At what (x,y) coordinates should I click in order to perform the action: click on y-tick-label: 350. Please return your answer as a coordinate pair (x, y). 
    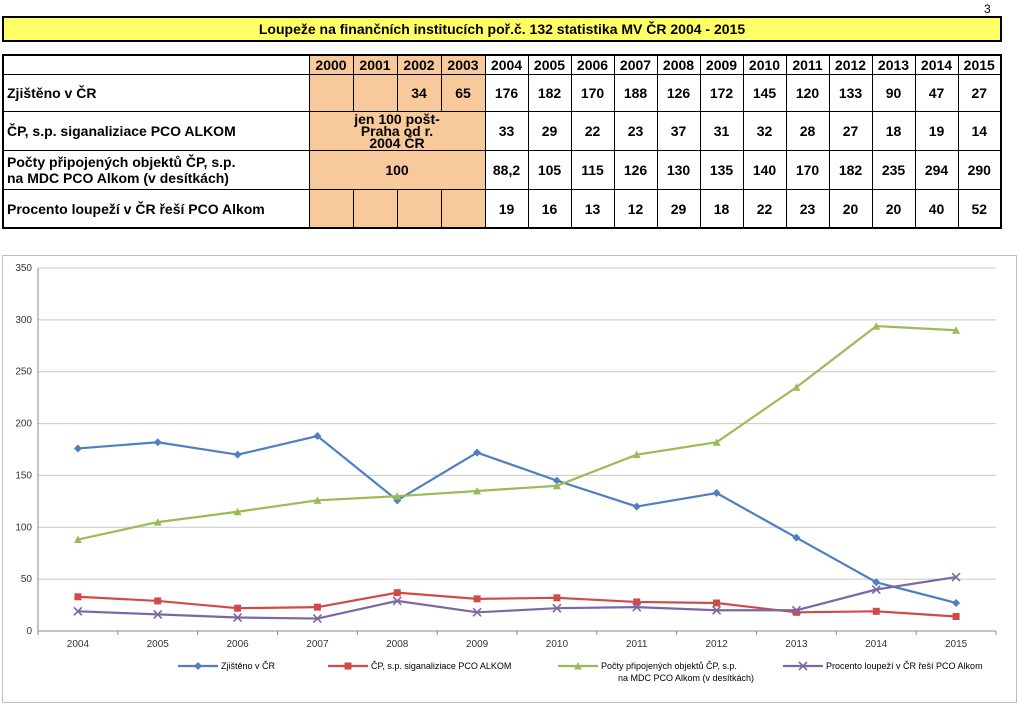
    Looking at the image, I should click on (23, 268).